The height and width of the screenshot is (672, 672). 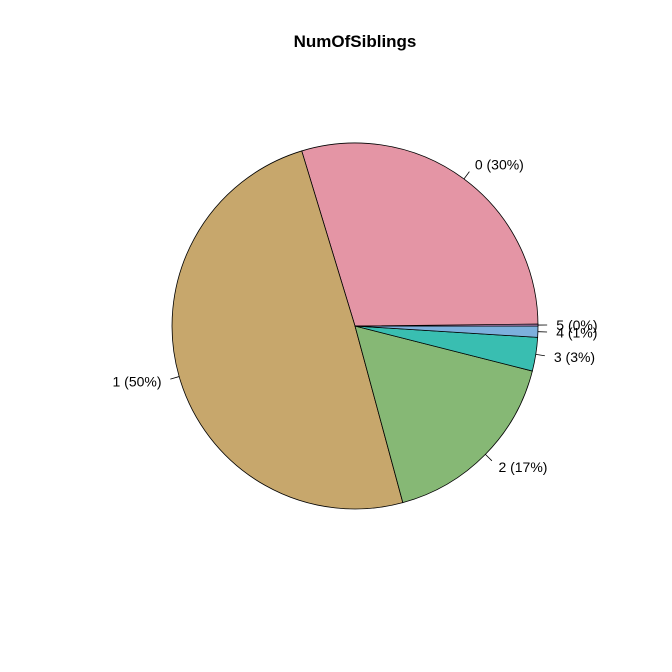 What do you see at coordinates (576, 325) in the screenshot?
I see `pie-label-5: 5 (0%)` at bounding box center [576, 325].